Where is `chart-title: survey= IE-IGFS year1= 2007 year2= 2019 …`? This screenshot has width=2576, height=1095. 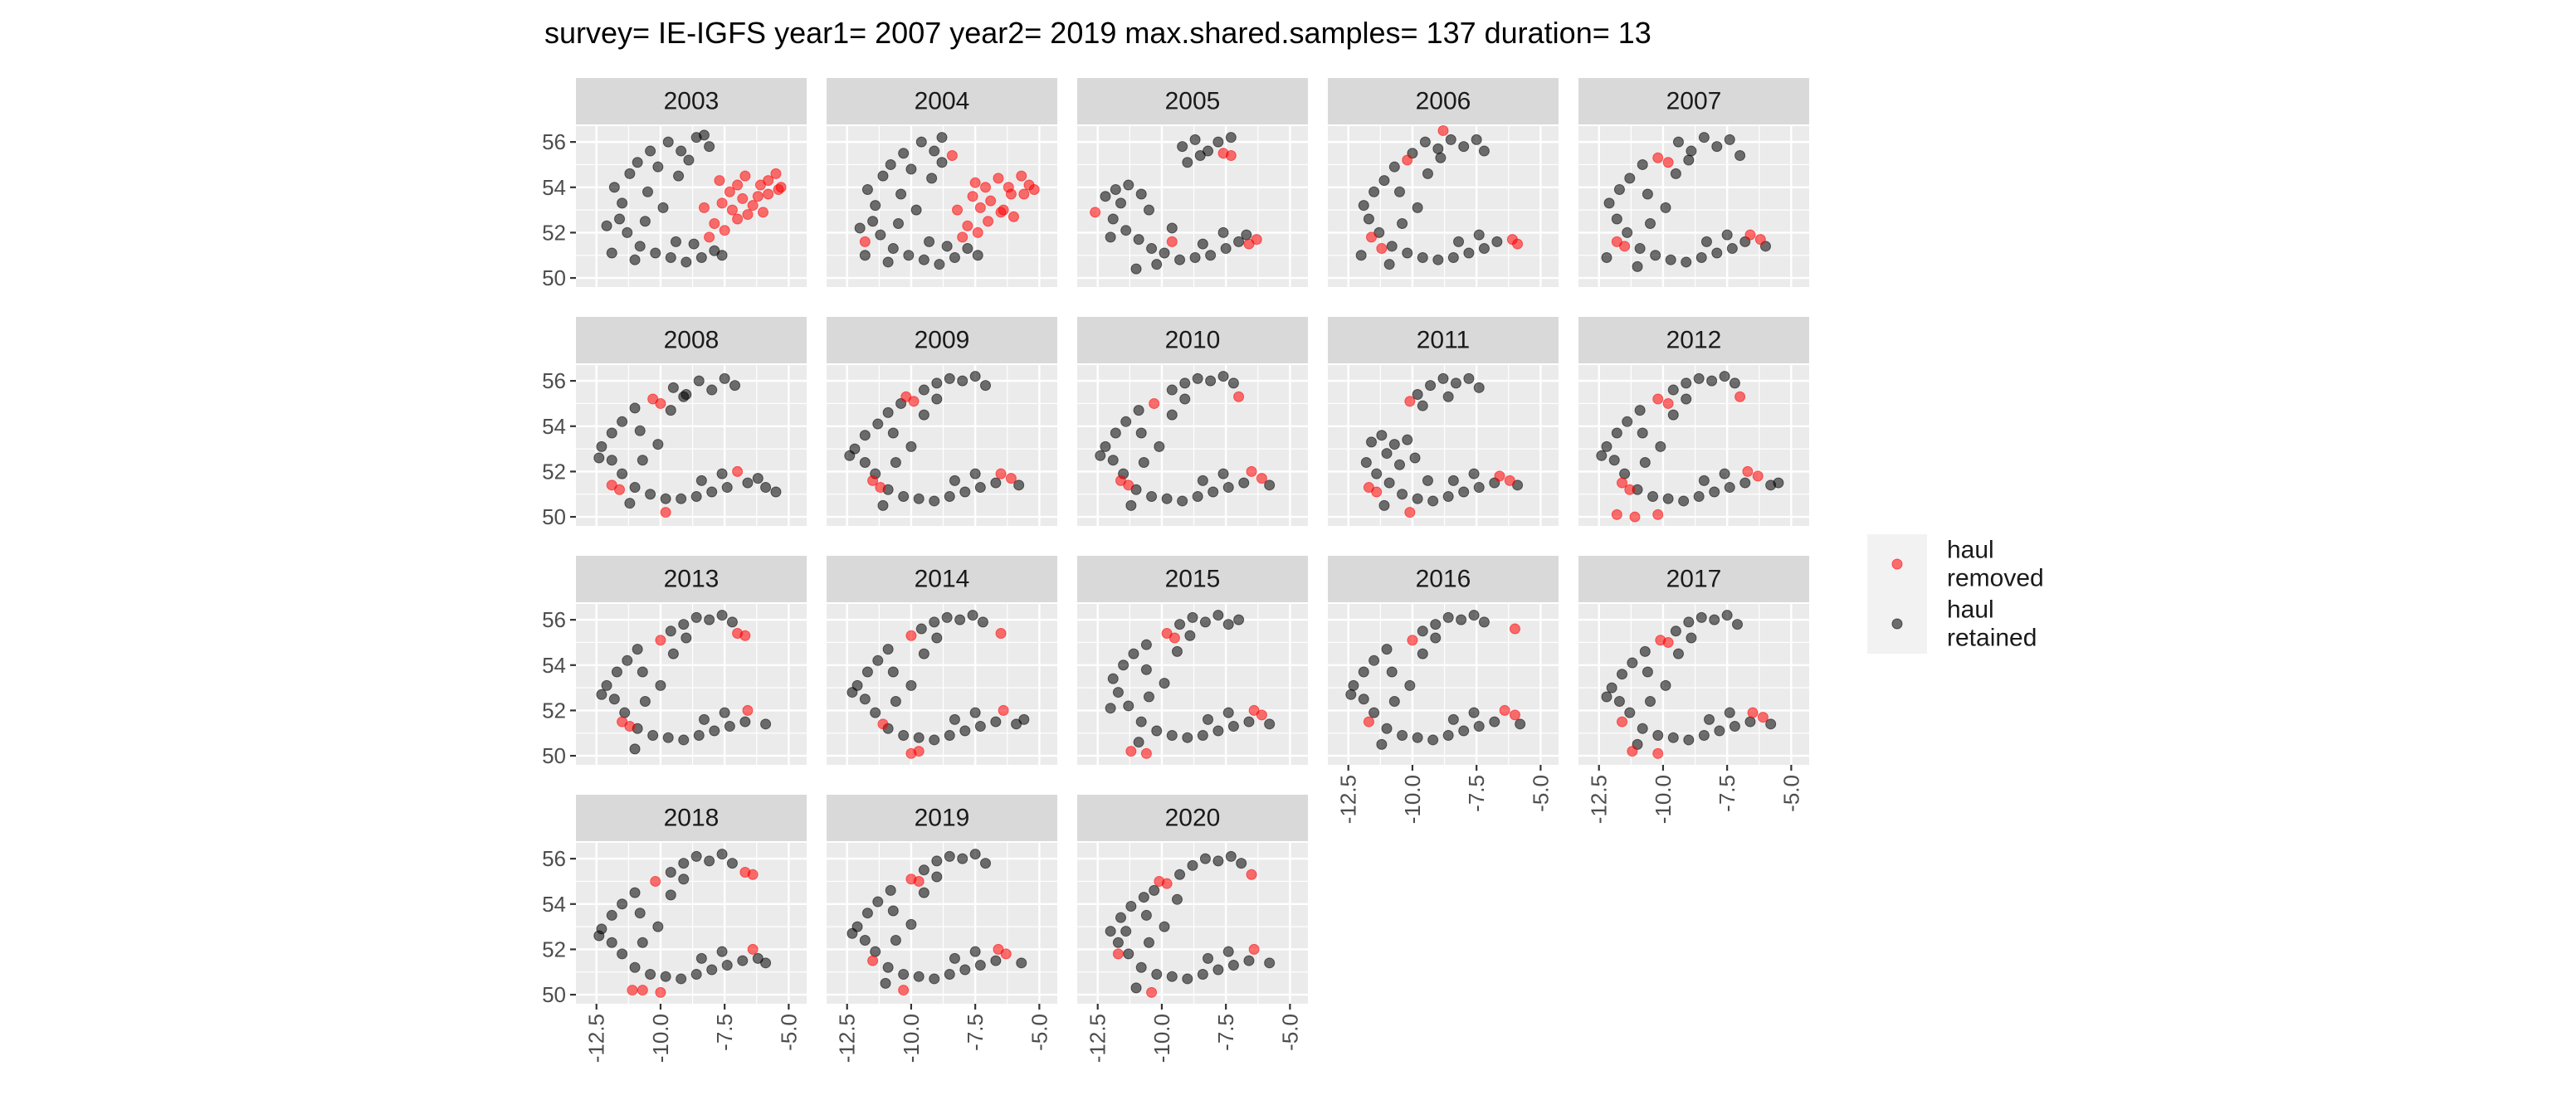 chart-title: survey= IE-IGFS year1= 2007 year2= 2019 … is located at coordinates (1097, 33).